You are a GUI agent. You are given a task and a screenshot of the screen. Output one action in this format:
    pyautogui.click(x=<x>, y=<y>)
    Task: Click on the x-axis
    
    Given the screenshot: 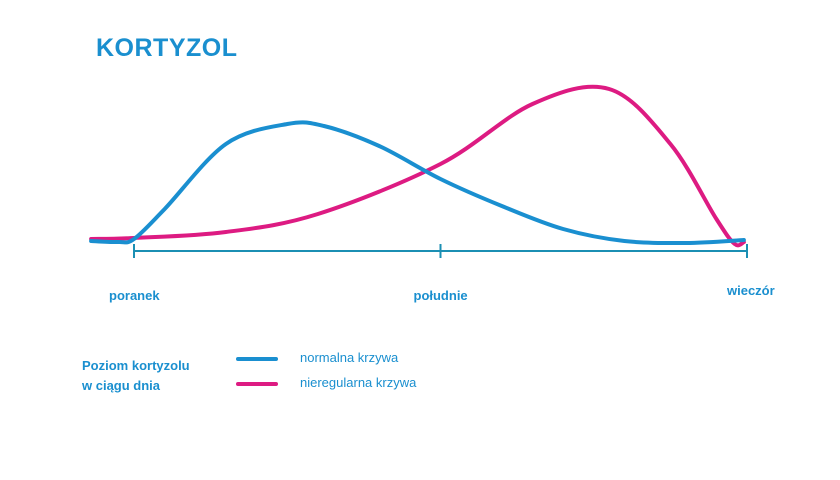 What is the action you would take?
    pyautogui.click(x=440, y=251)
    